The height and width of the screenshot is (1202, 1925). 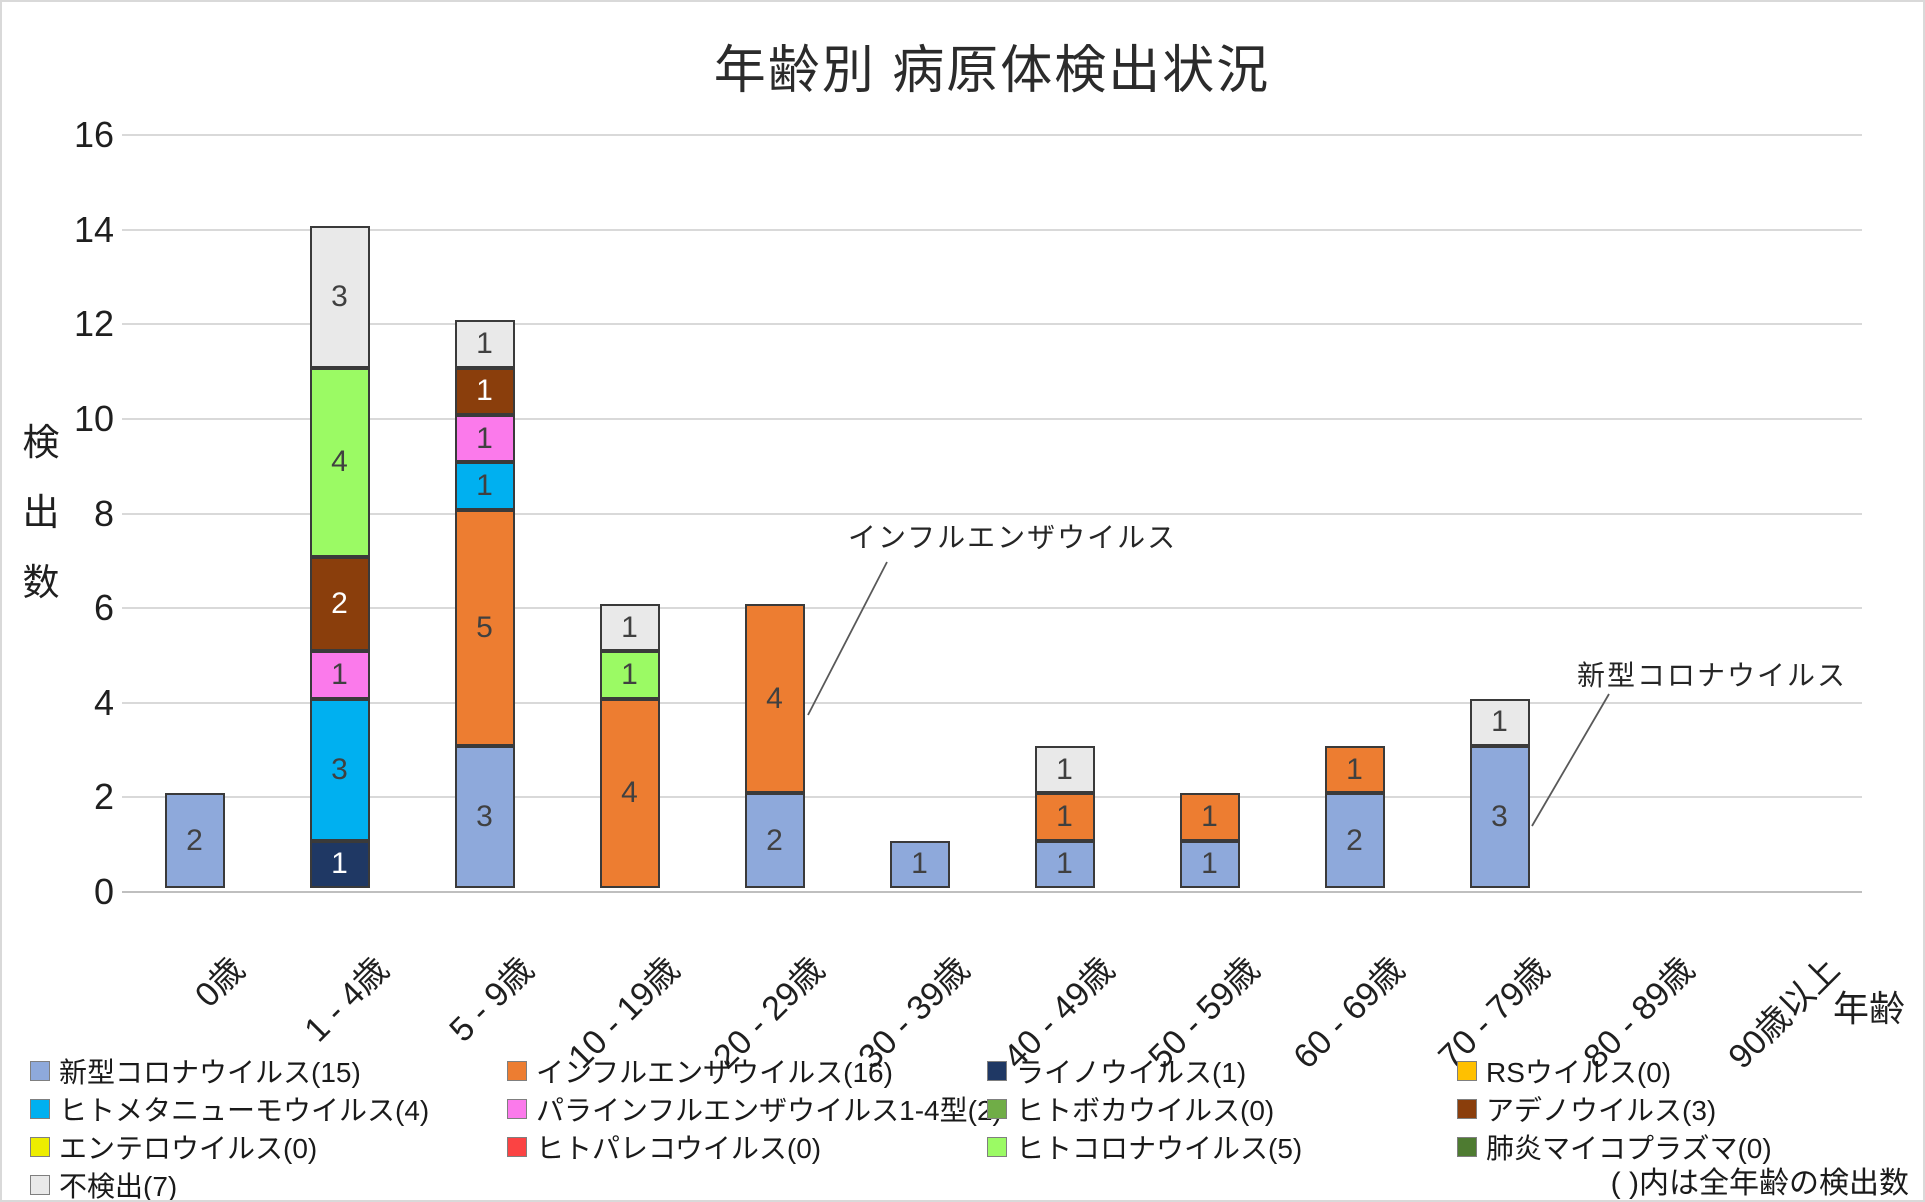 I want to click on annotation-label: 新型コロナウイルス, so click(x=1712, y=675).